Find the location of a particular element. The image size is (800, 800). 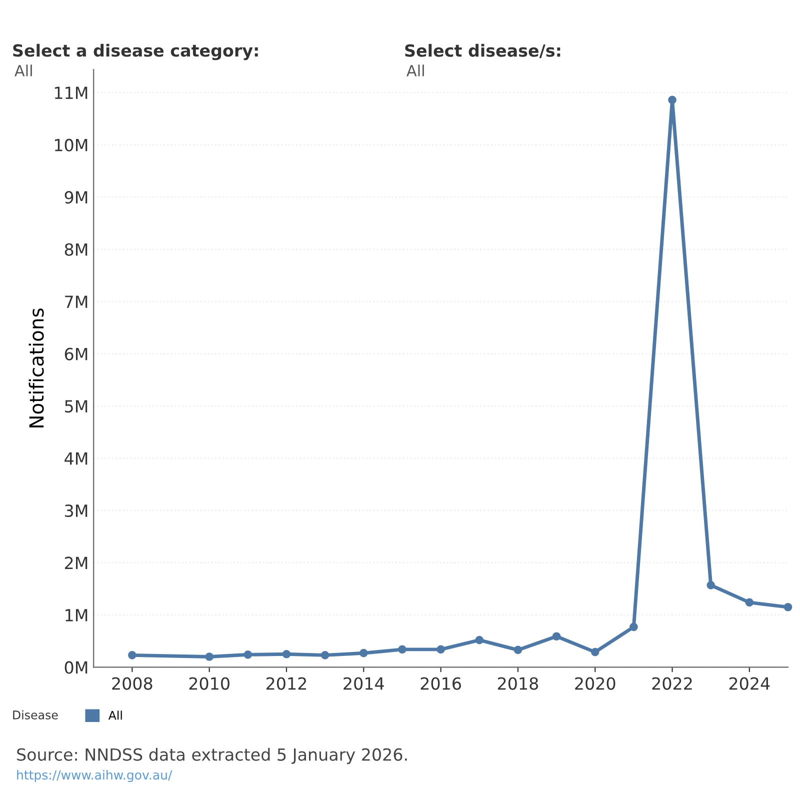

y-tick-label: 3M is located at coordinates (76, 511).